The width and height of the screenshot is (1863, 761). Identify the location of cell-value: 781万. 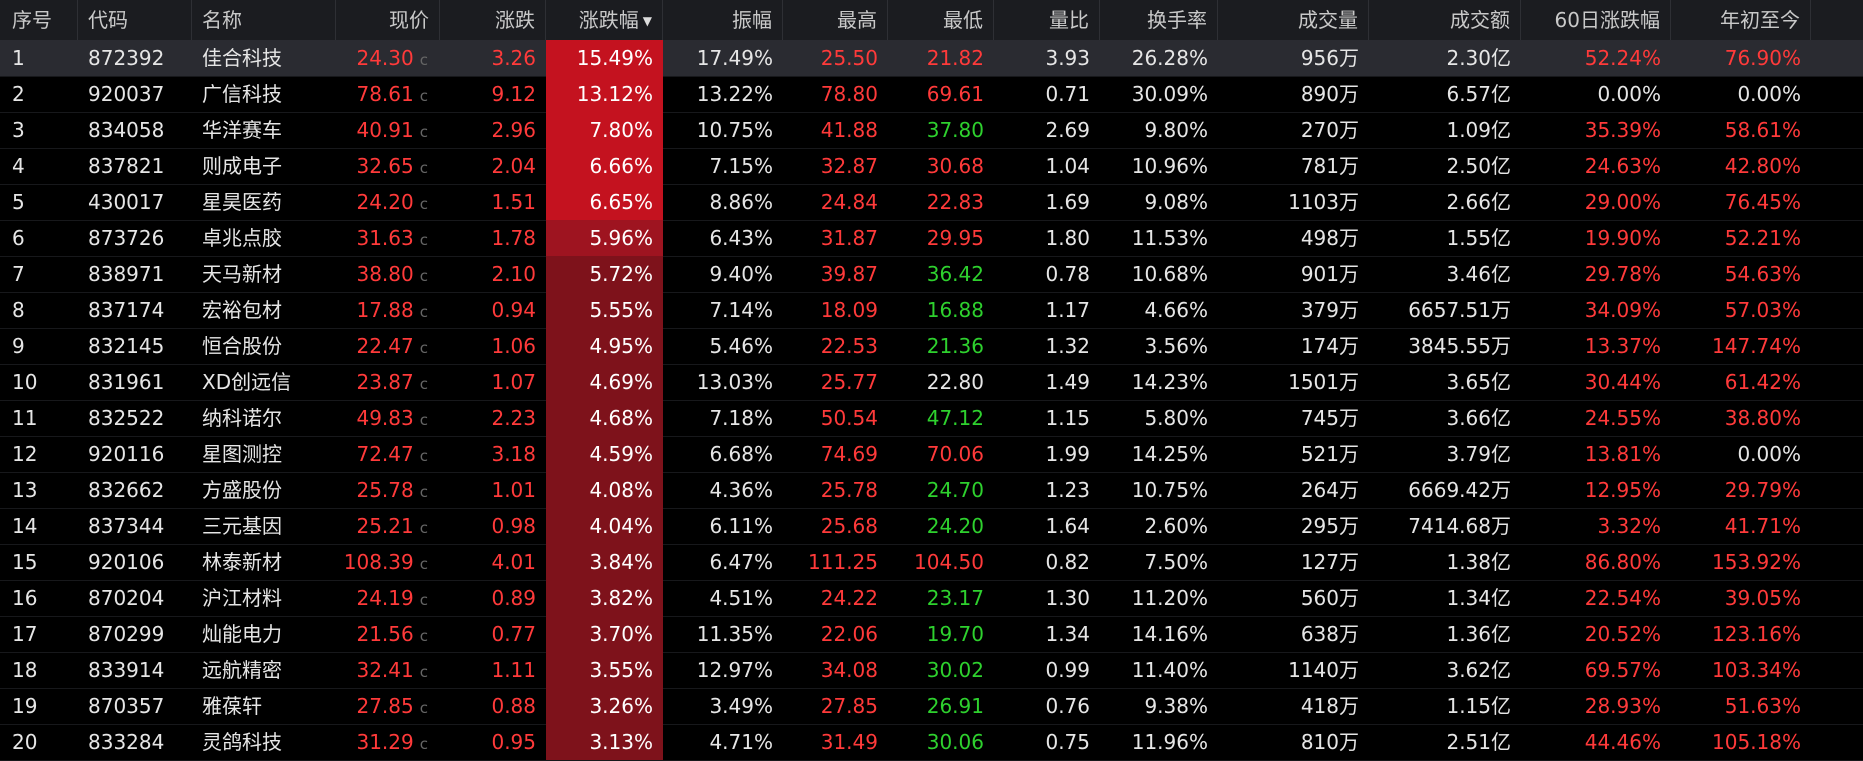
(1329, 166).